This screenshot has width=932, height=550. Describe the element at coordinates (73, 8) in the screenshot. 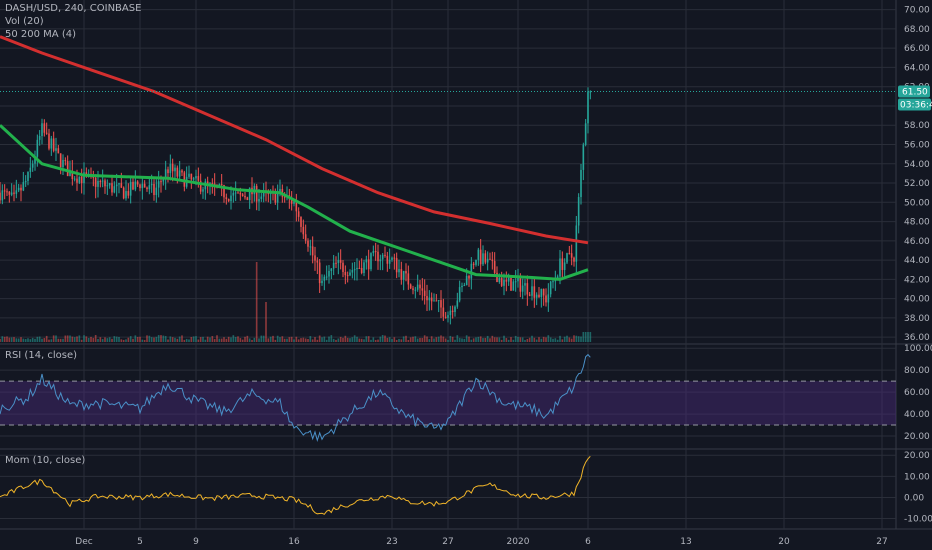

I see `symbol-legend: DASH/USD, 240, COINBASE` at that location.